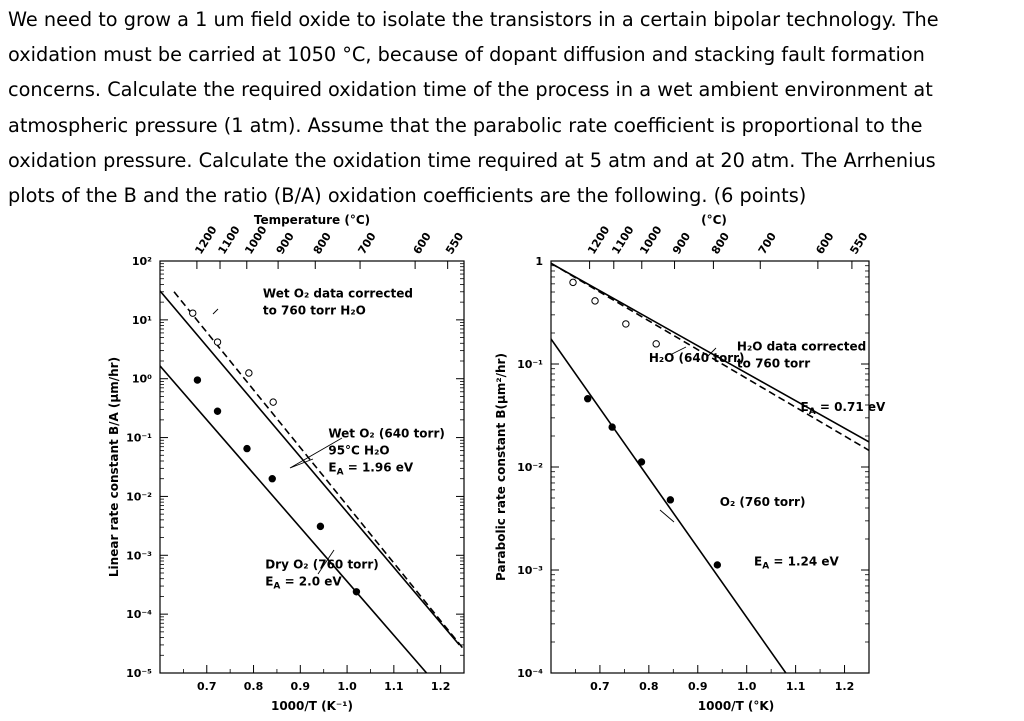 This screenshot has width=1024, height=721. I want to click on annotation-text: Dry O₂ (760 torr), so click(322, 564).